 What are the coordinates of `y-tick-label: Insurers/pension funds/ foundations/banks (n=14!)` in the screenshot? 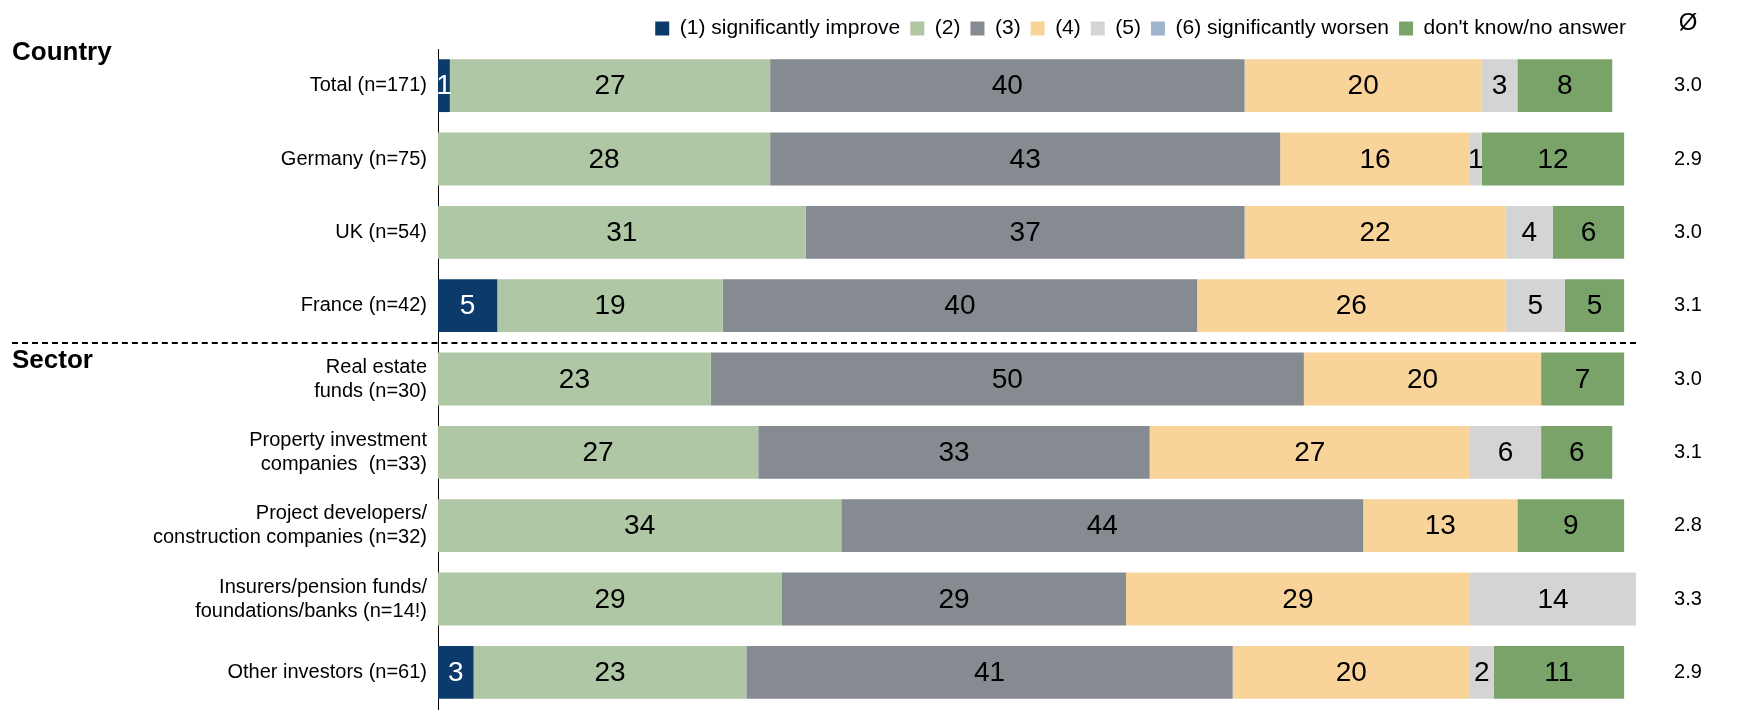 It's located at (311, 597).